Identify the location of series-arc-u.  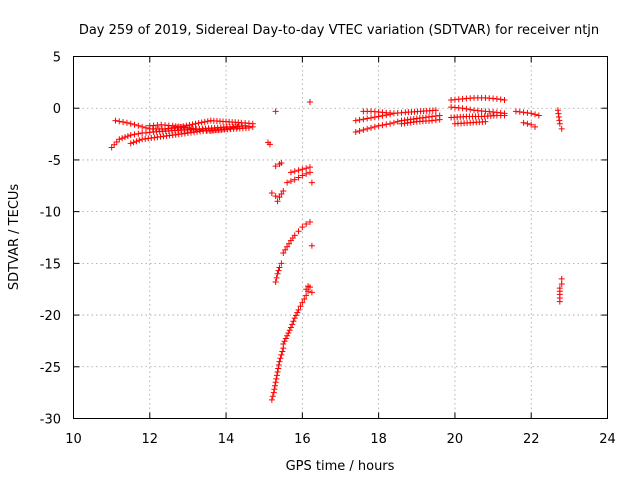
(399, 112).